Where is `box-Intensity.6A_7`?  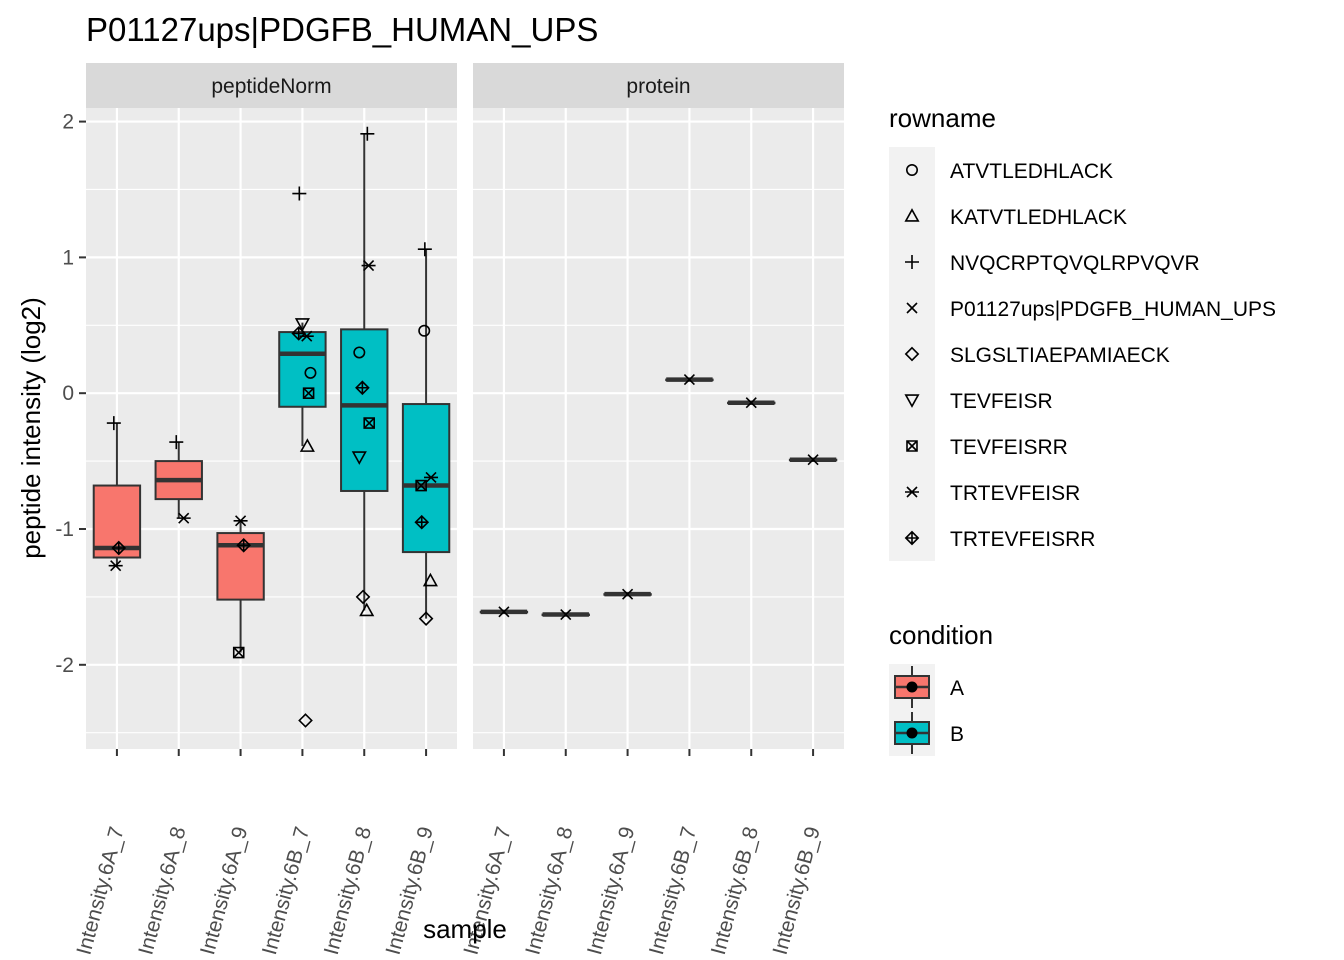 box-Intensity.6A_7 is located at coordinates (117, 494).